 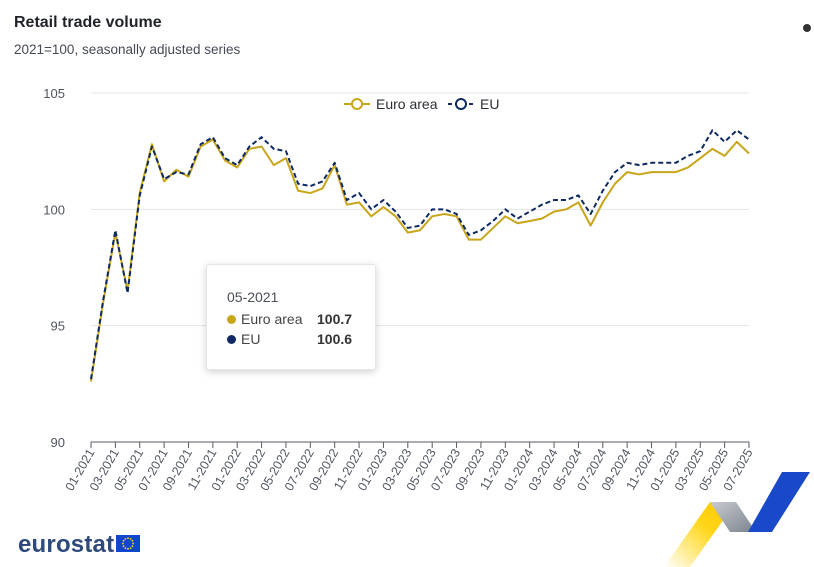 I want to click on legend-eu-marker, so click(x=461, y=104).